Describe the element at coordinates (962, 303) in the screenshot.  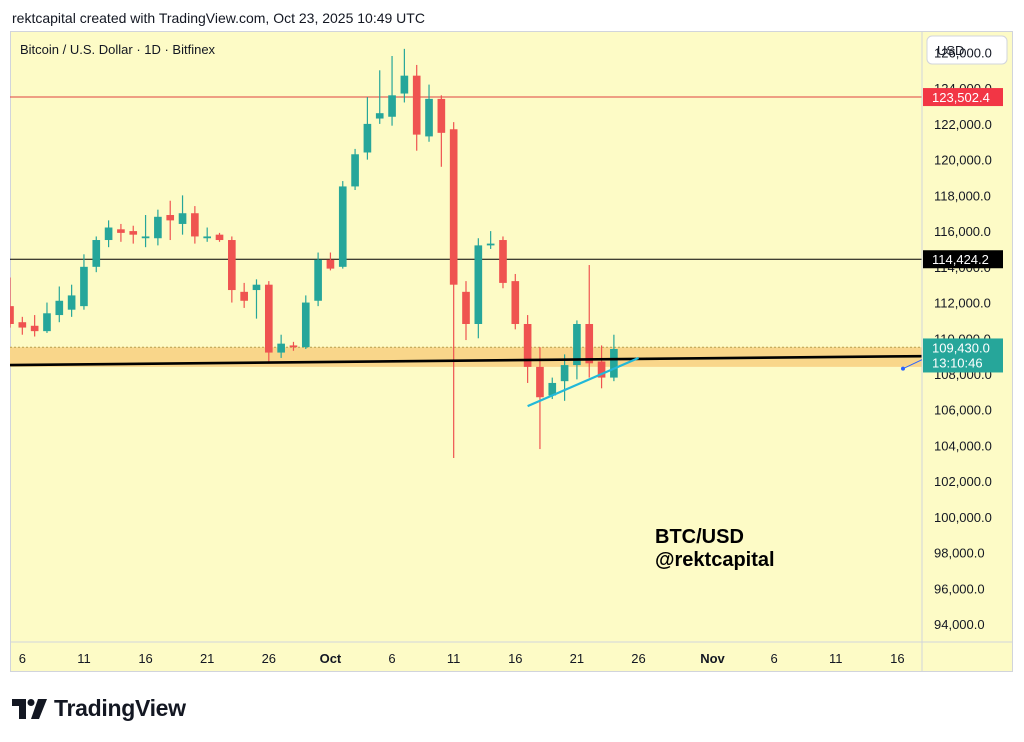
I see `y-tick-label: 112,000.0` at that location.